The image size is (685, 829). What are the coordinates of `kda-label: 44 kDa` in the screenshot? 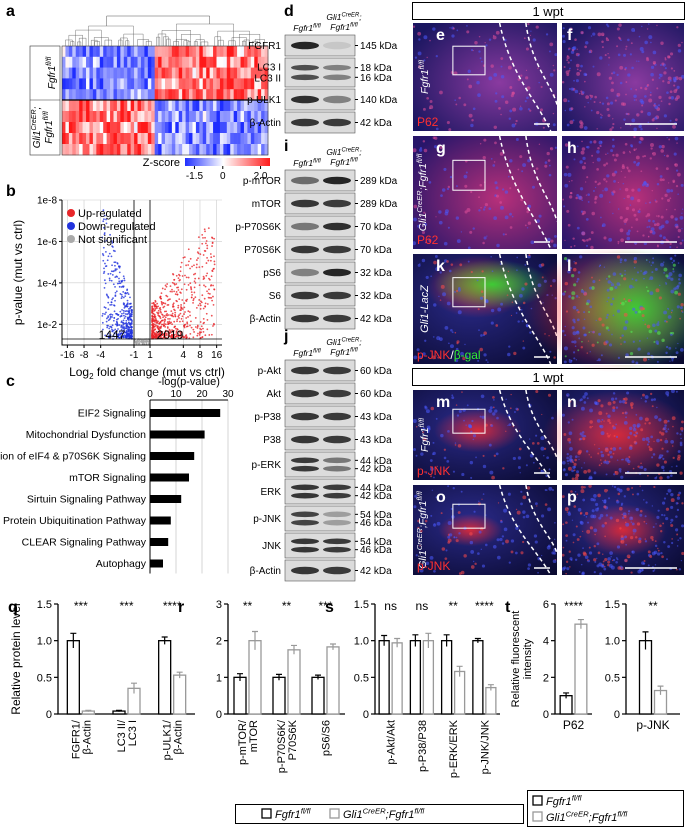 It's located at (376, 488).